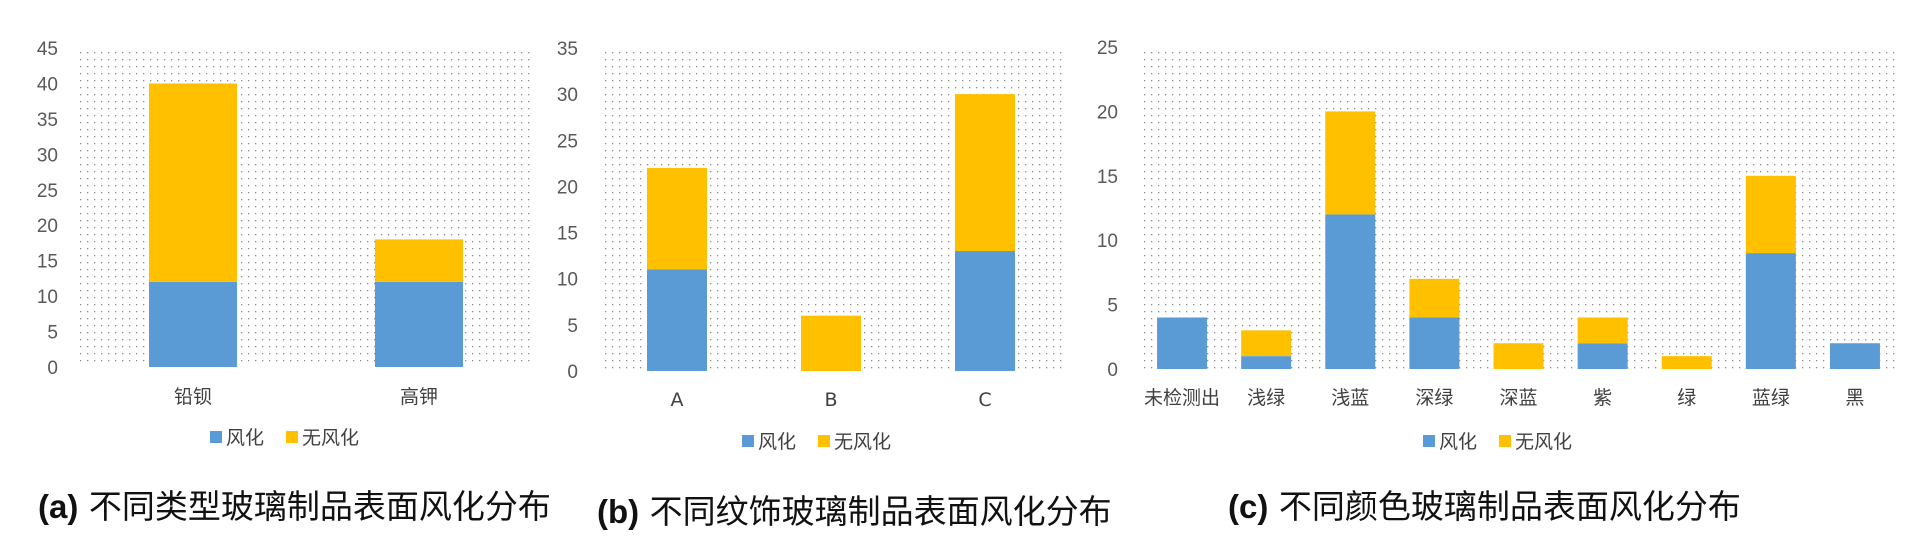 This screenshot has width=1927, height=557. Describe the element at coordinates (1771, 398) in the screenshot. I see `x-category-label: 蓝绿` at that location.